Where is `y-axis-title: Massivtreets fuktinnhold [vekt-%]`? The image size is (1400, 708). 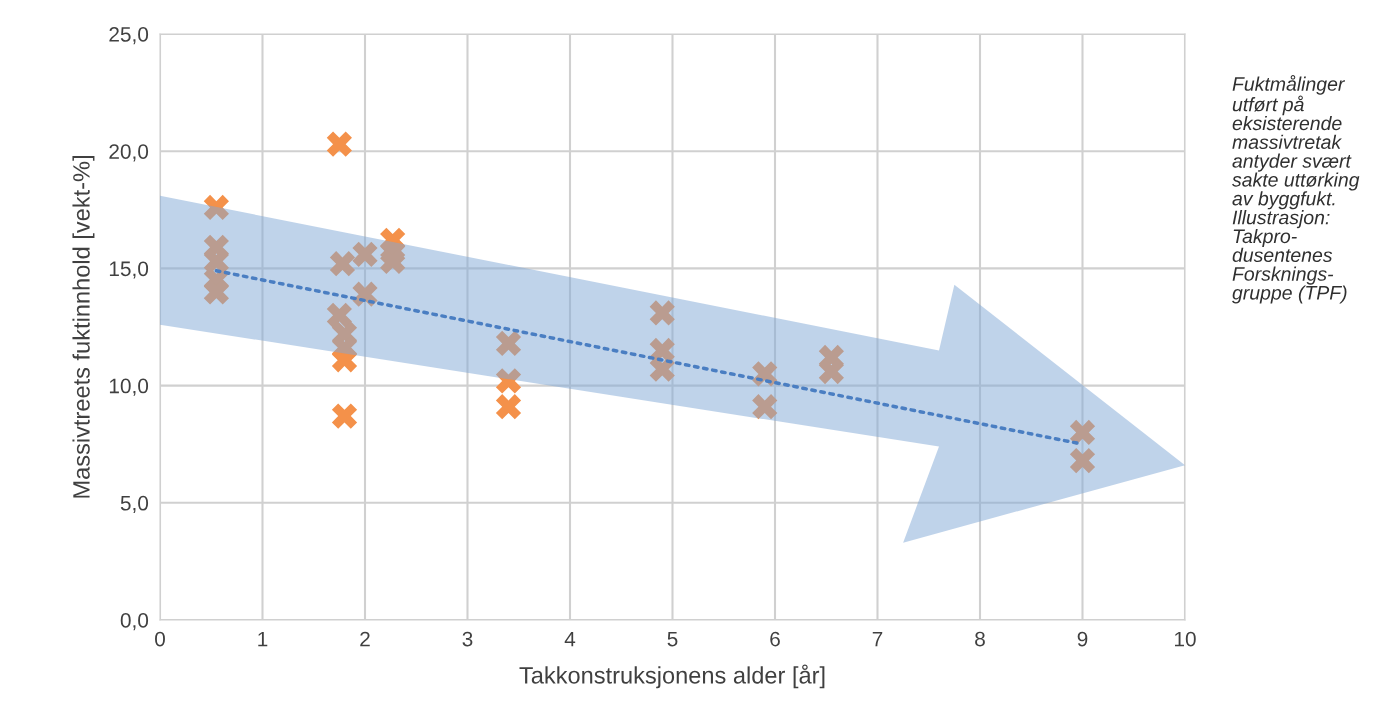 y-axis-title: Massivtreets fuktinnhold [vekt-%] is located at coordinates (83, 327).